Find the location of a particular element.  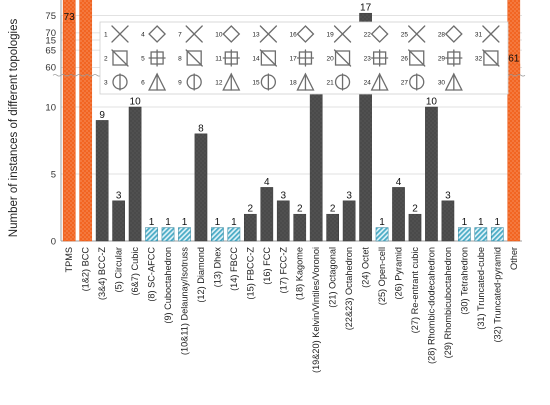

unit-cell-thumbnail: 3 is located at coordinates (116, 82).